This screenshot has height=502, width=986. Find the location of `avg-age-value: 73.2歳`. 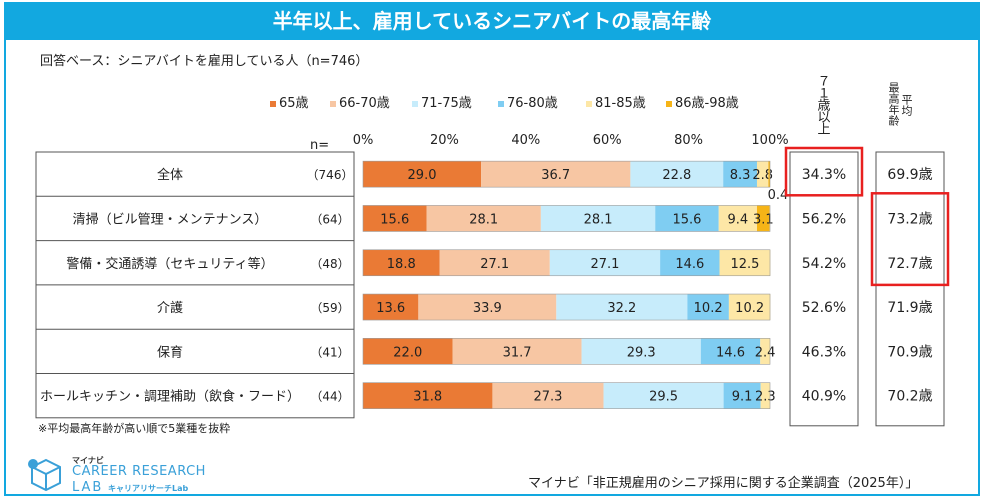

avg-age-value: 73.2歳 is located at coordinates (909, 219).